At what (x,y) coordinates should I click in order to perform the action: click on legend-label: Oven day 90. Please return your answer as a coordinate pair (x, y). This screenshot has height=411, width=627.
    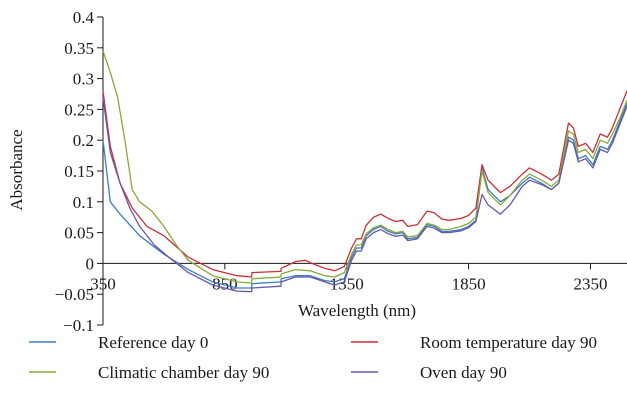
    Looking at the image, I should click on (463, 372).